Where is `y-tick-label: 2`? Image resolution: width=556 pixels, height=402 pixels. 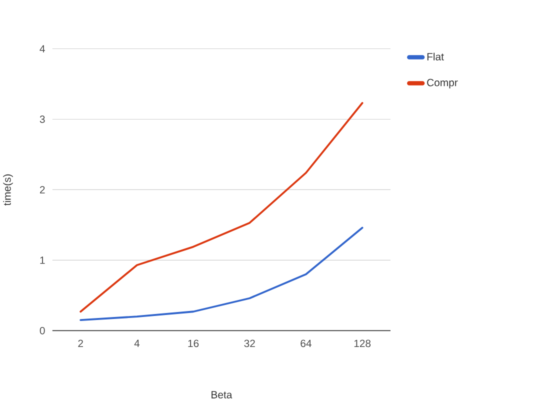 y-tick-label: 2 is located at coordinates (42, 190).